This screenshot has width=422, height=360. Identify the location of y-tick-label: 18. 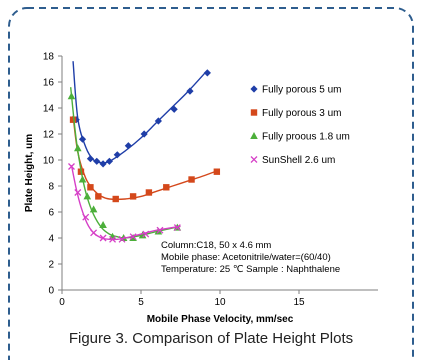
(49, 57).